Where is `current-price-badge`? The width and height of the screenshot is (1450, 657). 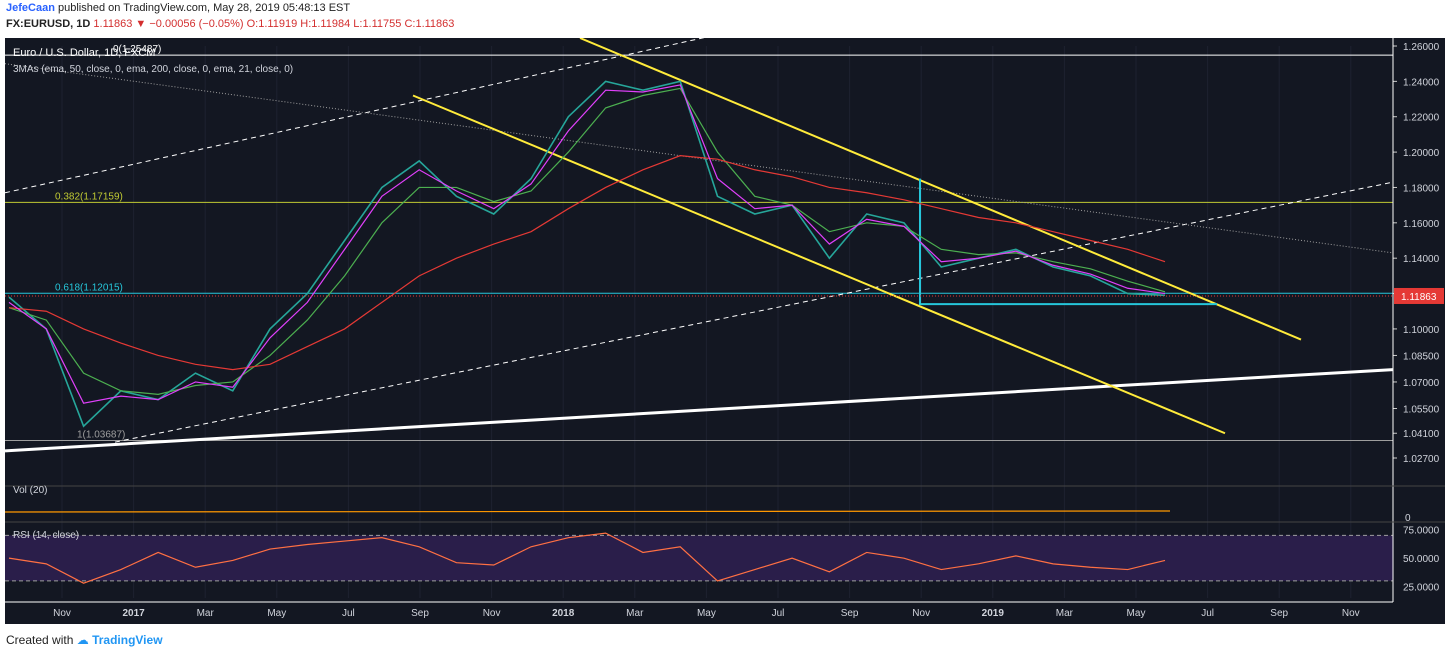 current-price-badge is located at coordinates (1419, 295).